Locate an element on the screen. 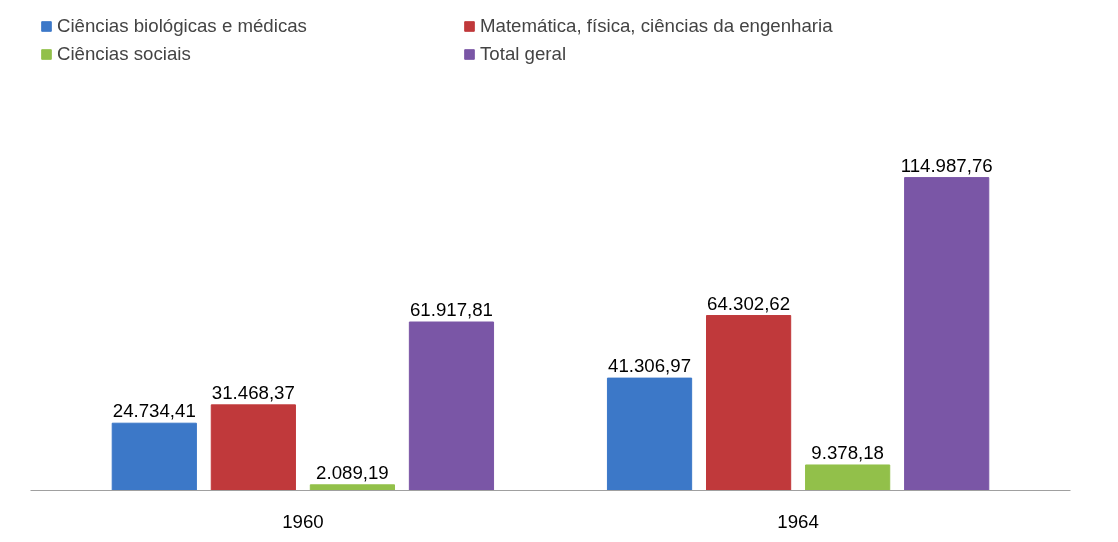 Image resolution: width=1118 pixels, height=542 pixels. data-label: 2.089,19 is located at coordinates (352, 472).